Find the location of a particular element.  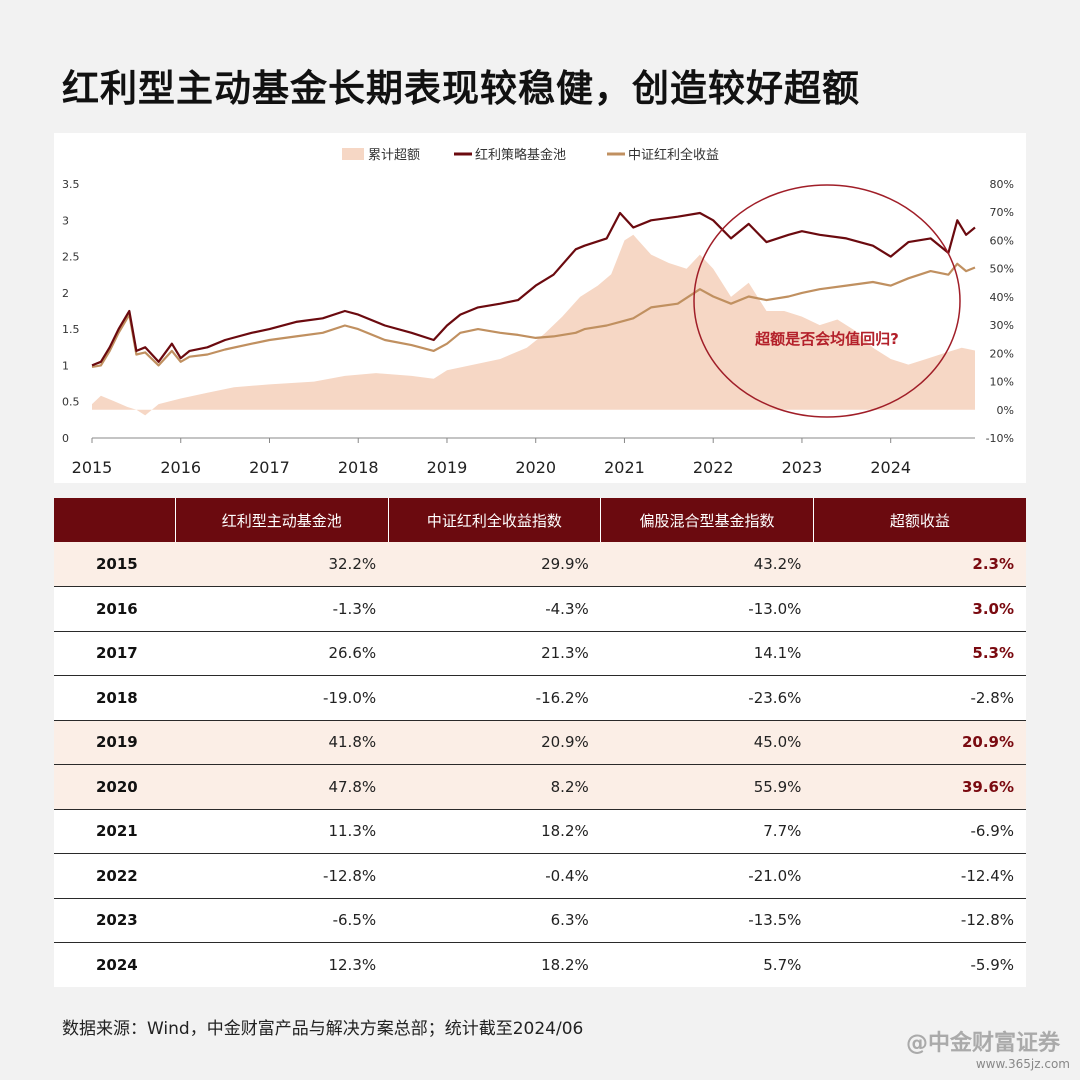

legend-label-excess: 累计超额 is located at coordinates (394, 155).